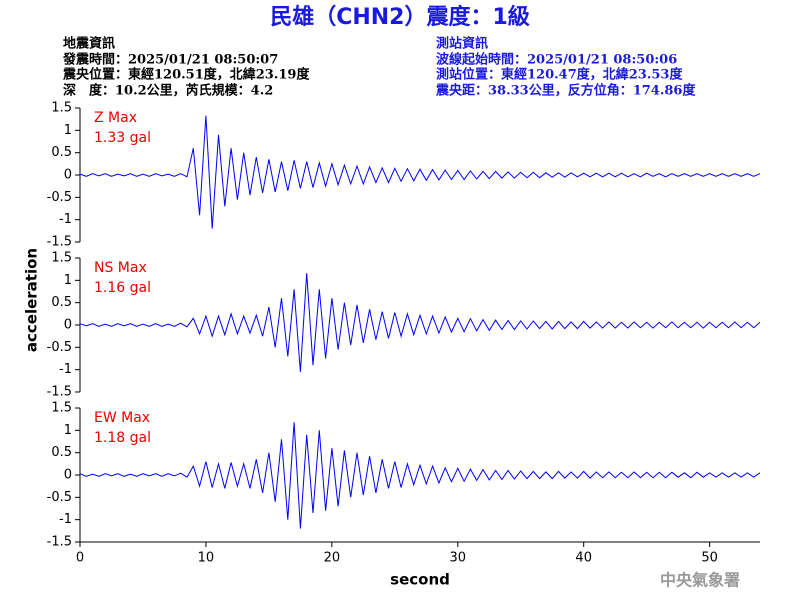 The width and height of the screenshot is (800, 600). What do you see at coordinates (400, 17) in the screenshot?
I see `chart-title: 民雄（CHN2）震度：1級` at bounding box center [400, 17].